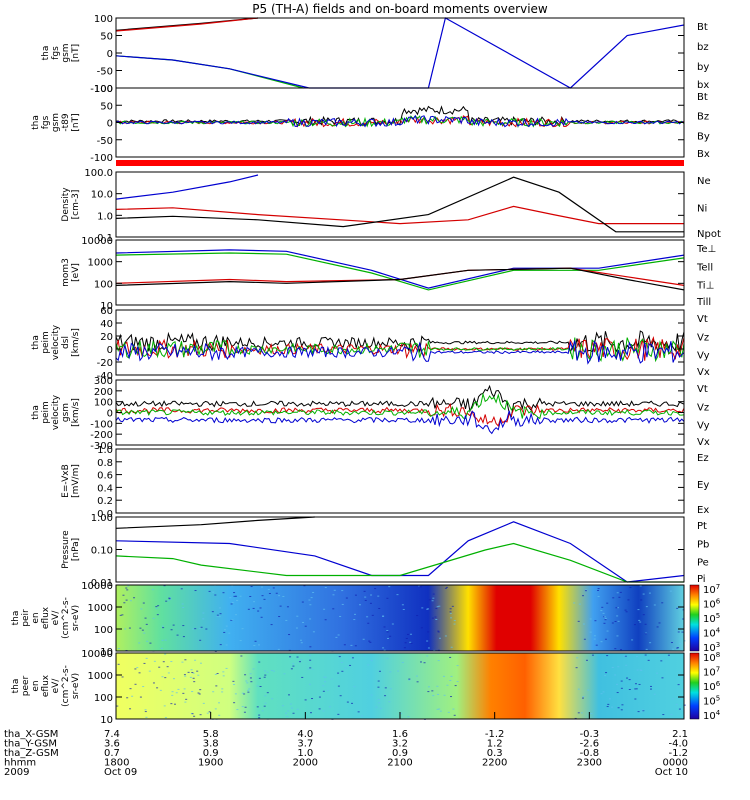 Image resolution: width=750 pixels, height=800 pixels. What do you see at coordinates (703, 136) in the screenshot?
I see `legend-entry: By` at bounding box center [703, 136].